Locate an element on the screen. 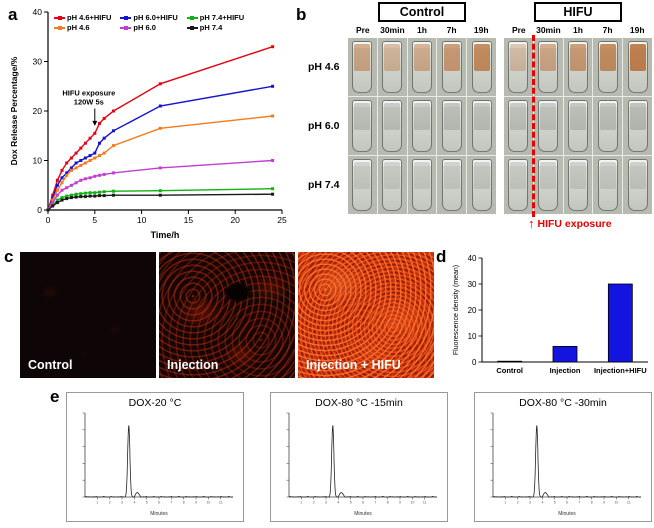 The width and height of the screenshot is (654, 528). control-photo-grid is located at coordinates (422, 126).